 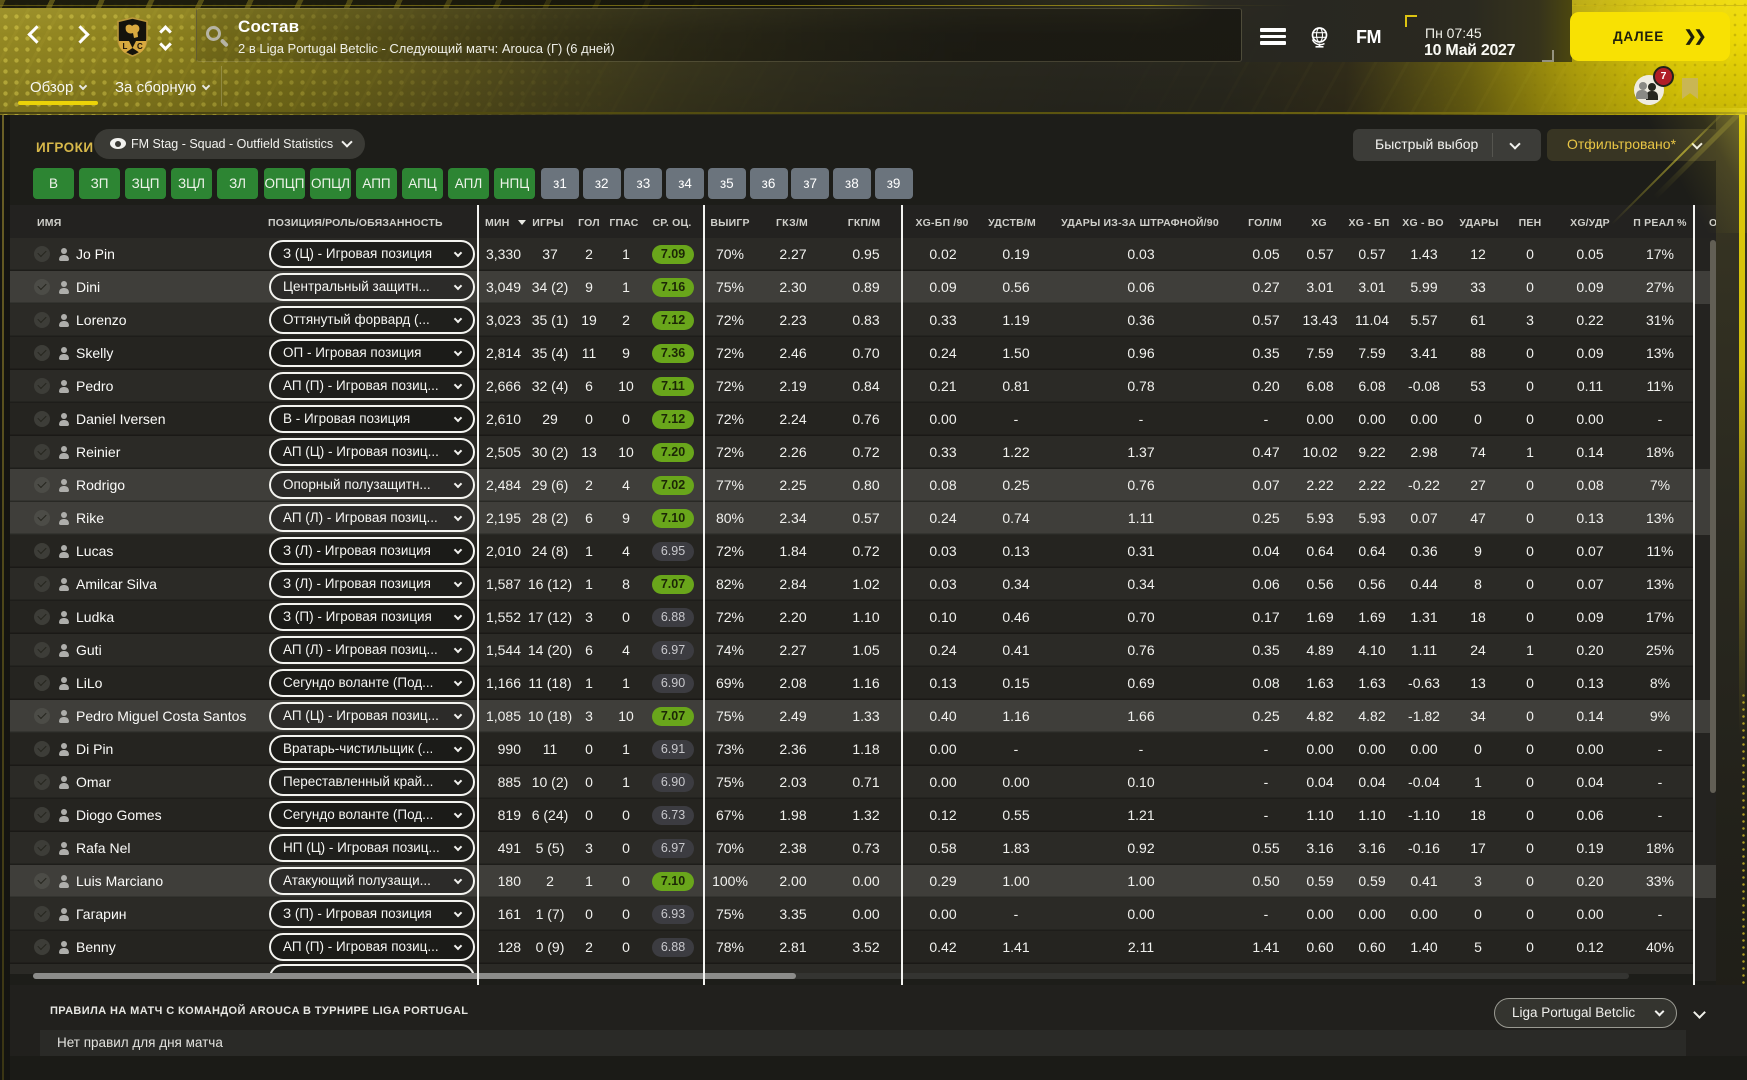 What do you see at coordinates (140, 46) in the screenshot?
I see `svg-text: C` at bounding box center [140, 46].